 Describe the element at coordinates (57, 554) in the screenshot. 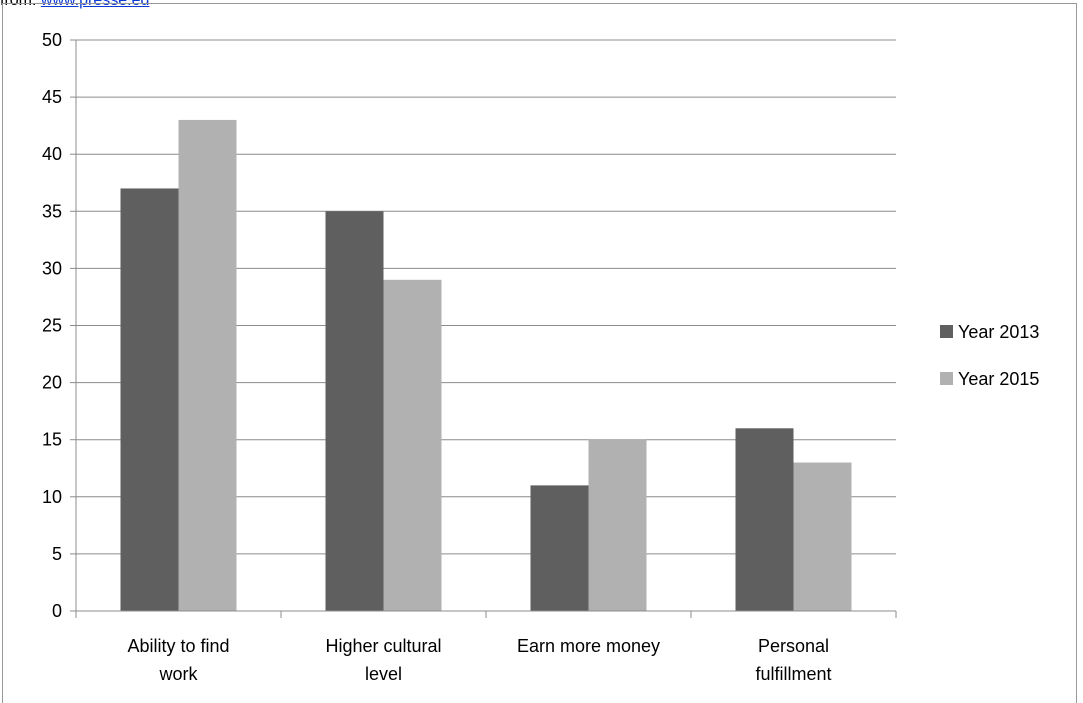

I see `y-tick-label-5: 5` at that location.